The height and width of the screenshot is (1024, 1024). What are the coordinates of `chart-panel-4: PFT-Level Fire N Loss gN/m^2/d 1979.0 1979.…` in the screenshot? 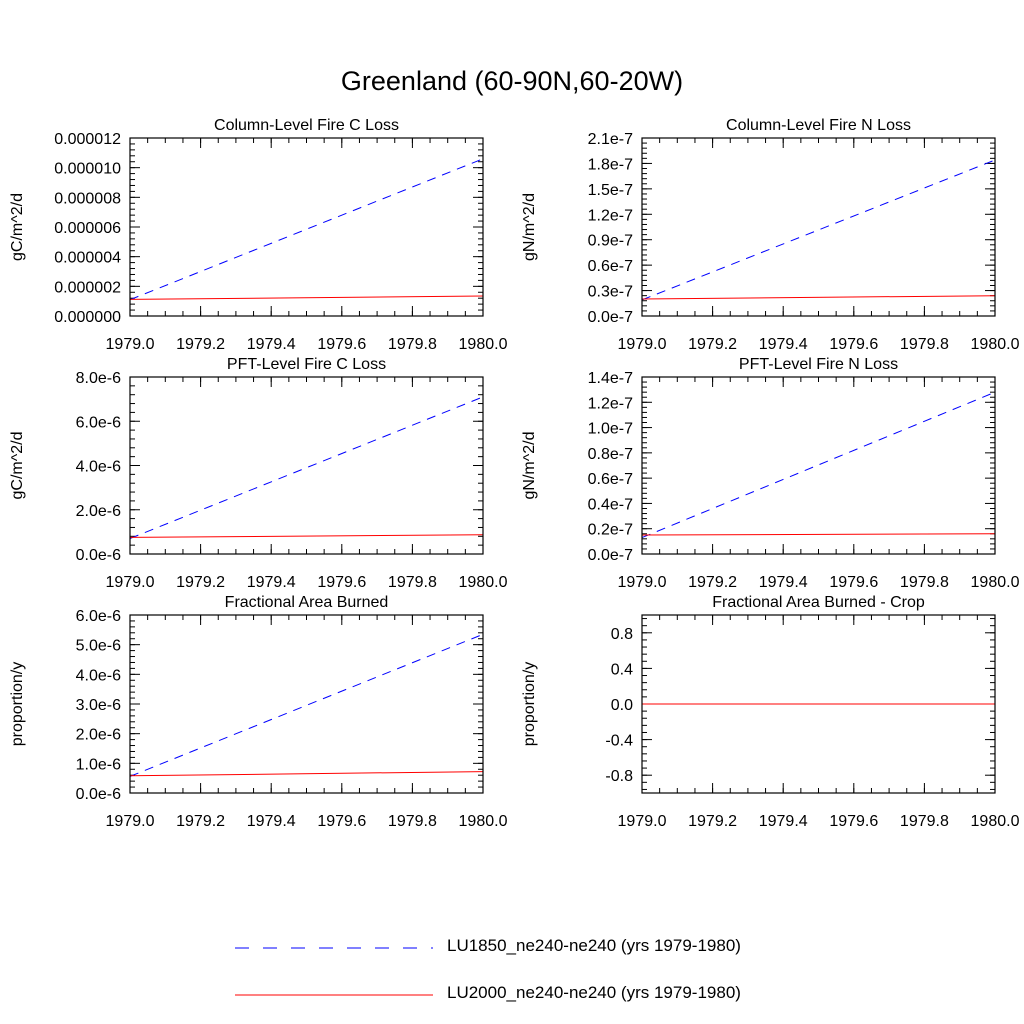 It's located at (770, 473).